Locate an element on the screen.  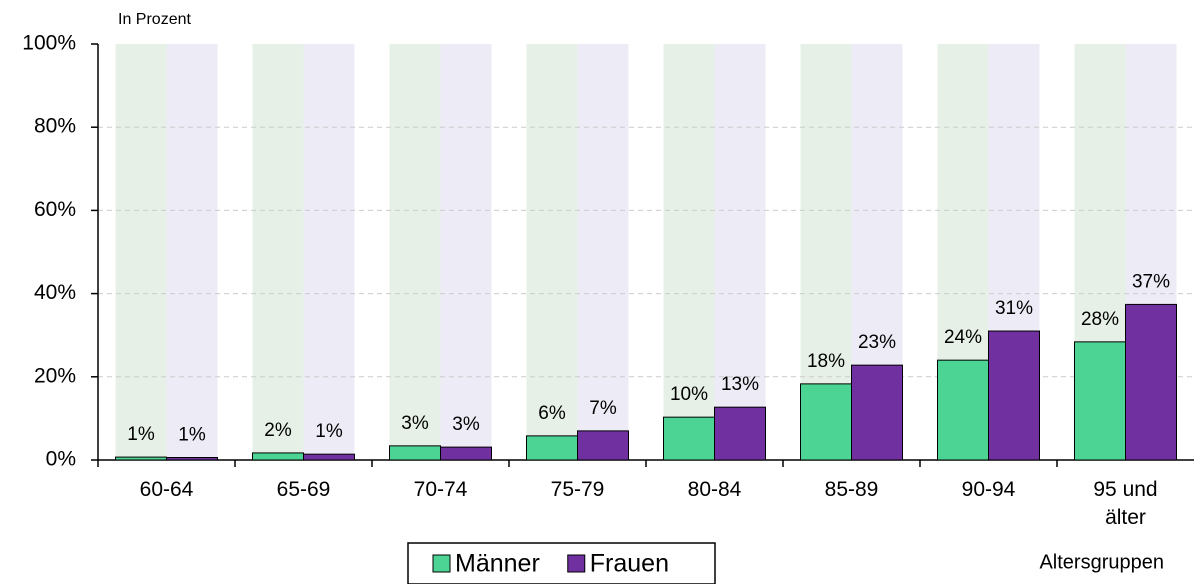
data-label: 6% is located at coordinates (552, 413).